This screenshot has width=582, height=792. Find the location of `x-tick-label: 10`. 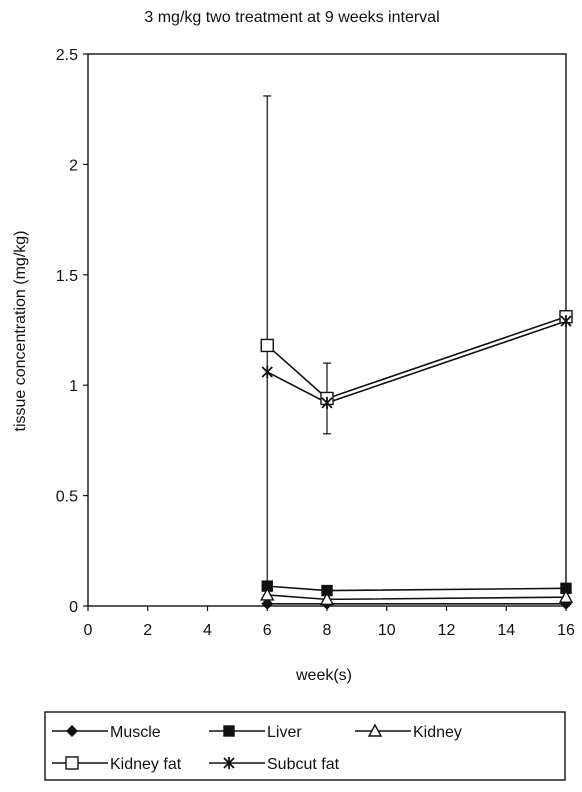

x-tick-label: 10 is located at coordinates (387, 630).